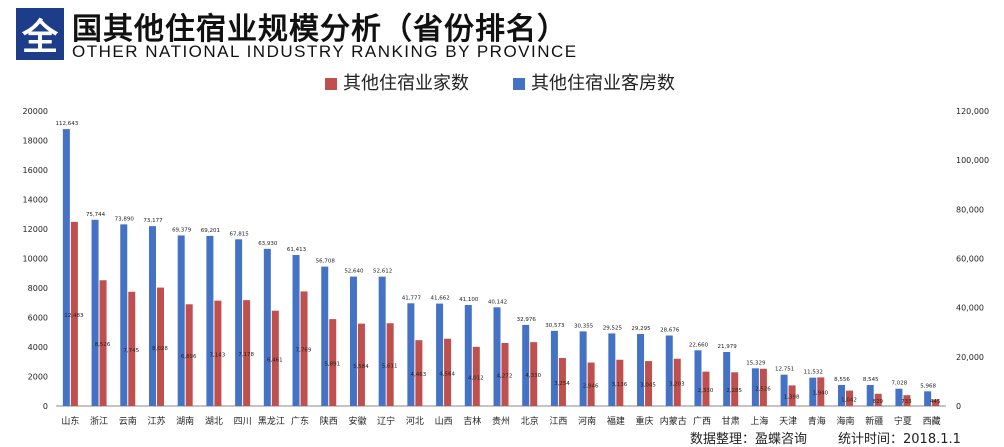 The width and height of the screenshot is (1004, 447). Describe the element at coordinates (734, 391) in the screenshot. I see `data-label-establishments: 2,285` at that location.